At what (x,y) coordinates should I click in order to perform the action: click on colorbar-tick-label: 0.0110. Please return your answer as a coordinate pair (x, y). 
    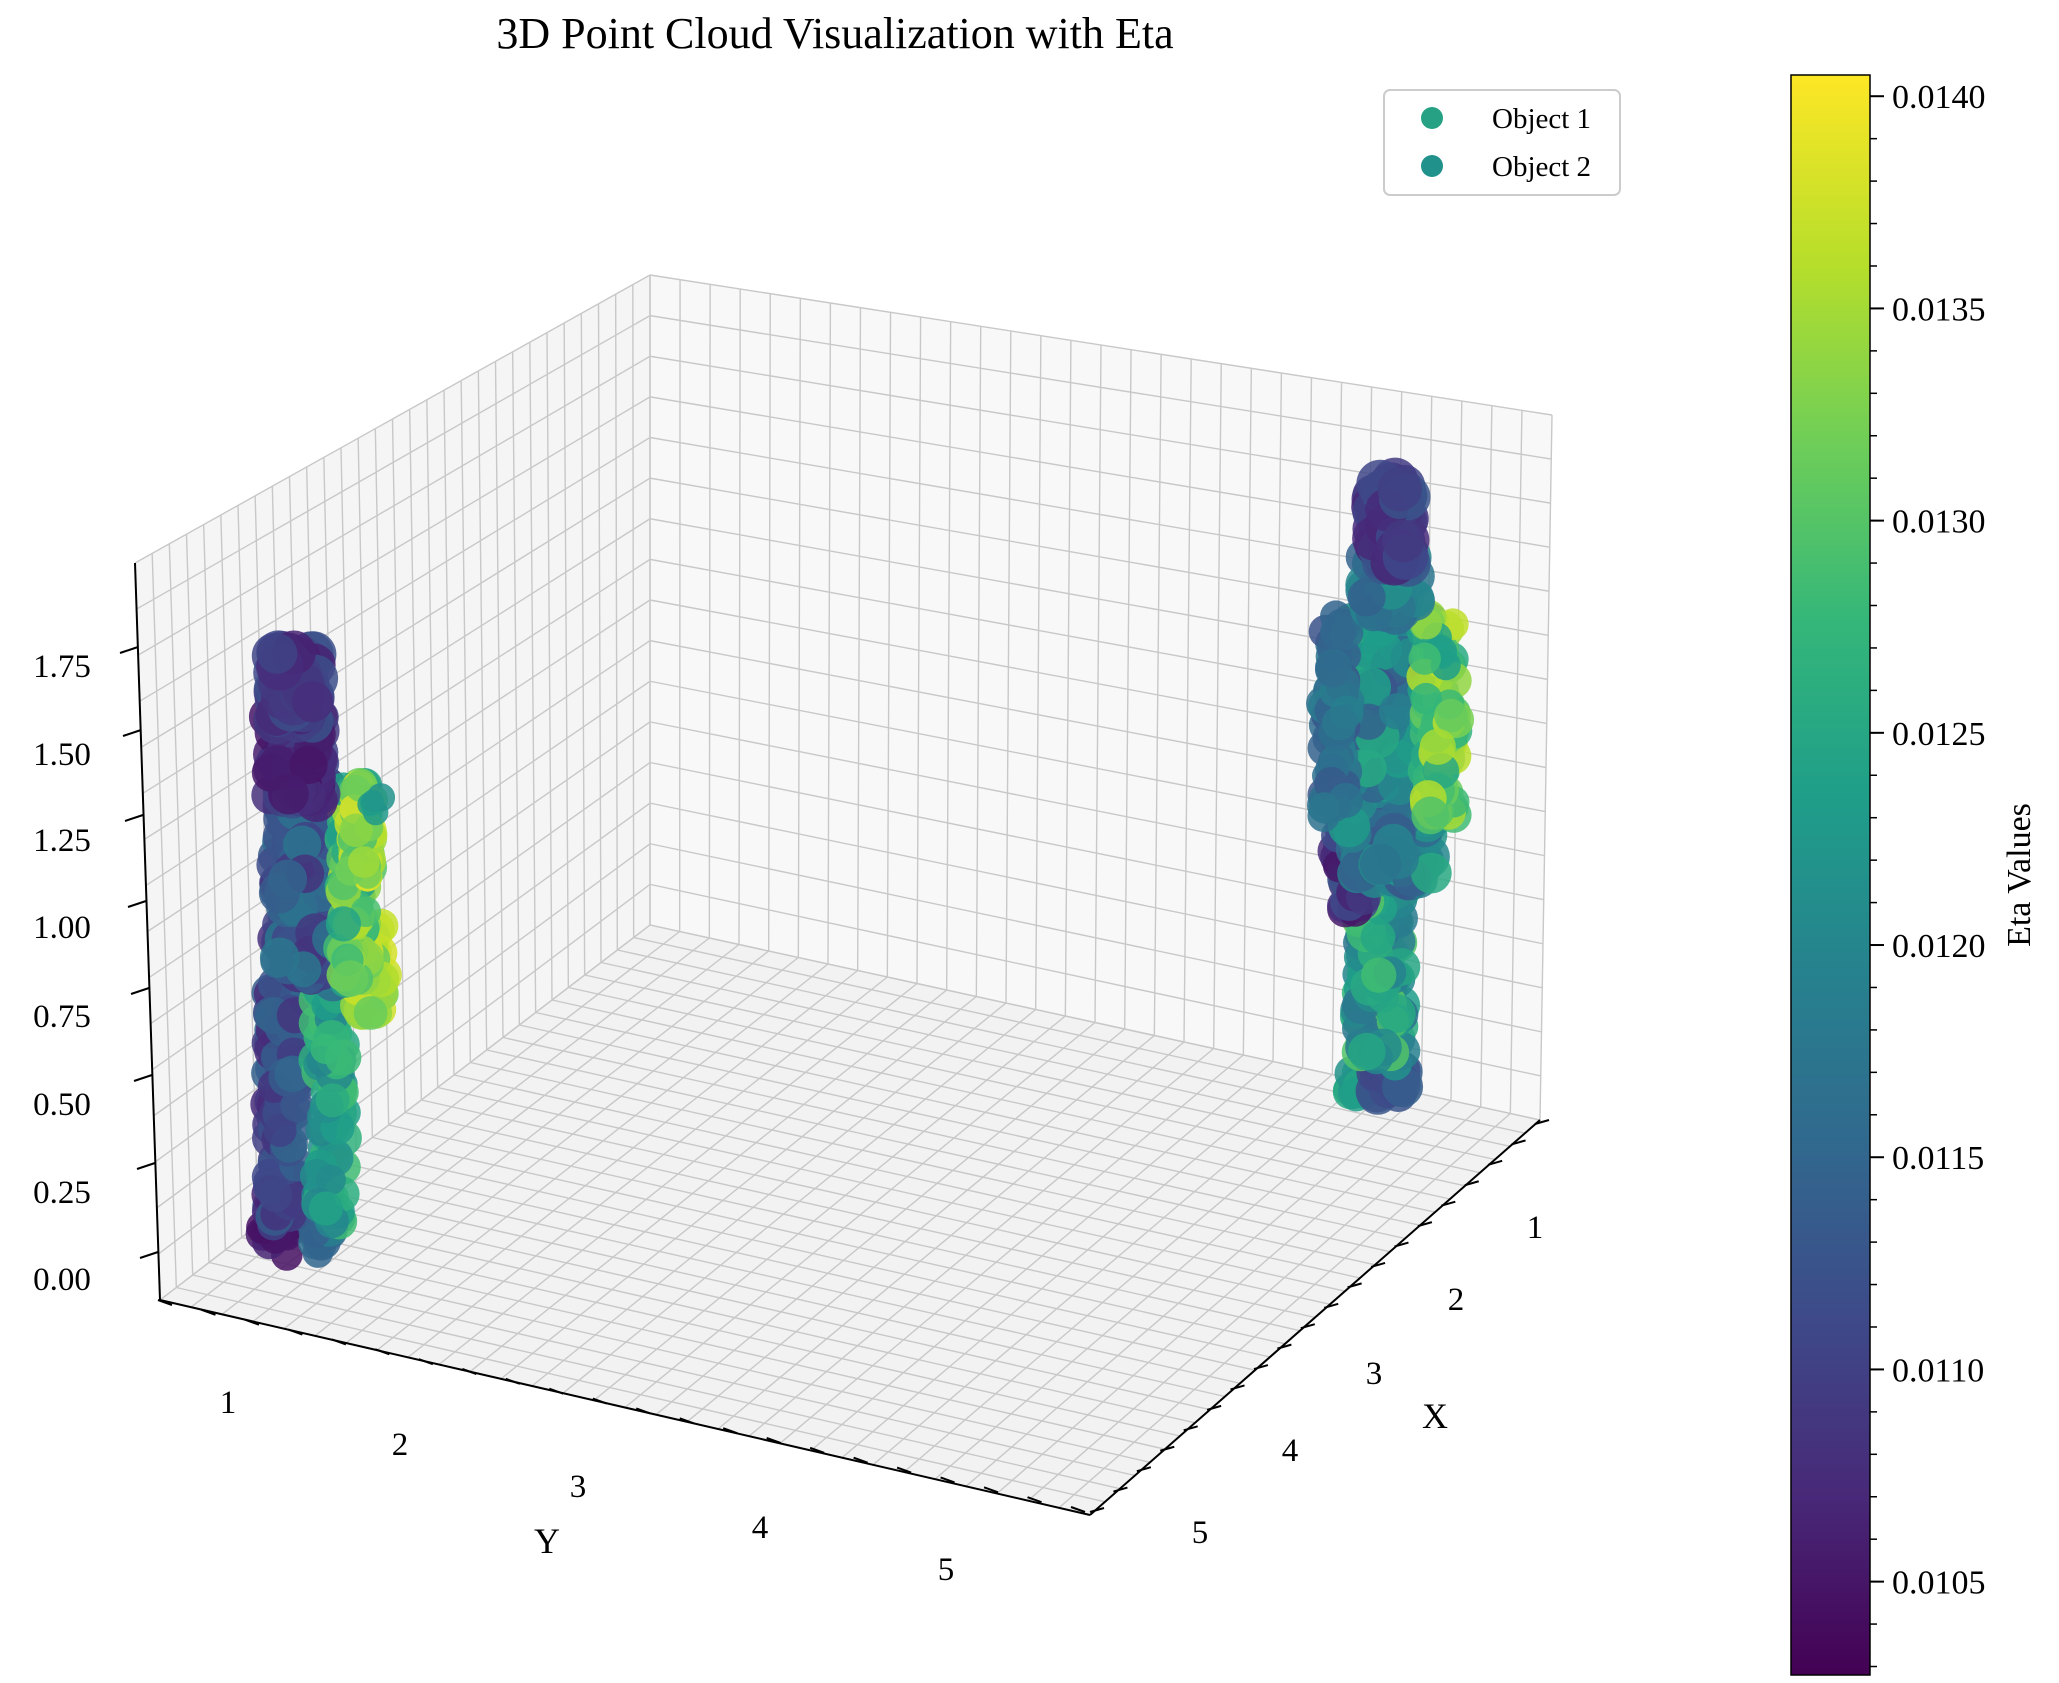
    Looking at the image, I should click on (1938, 1370).